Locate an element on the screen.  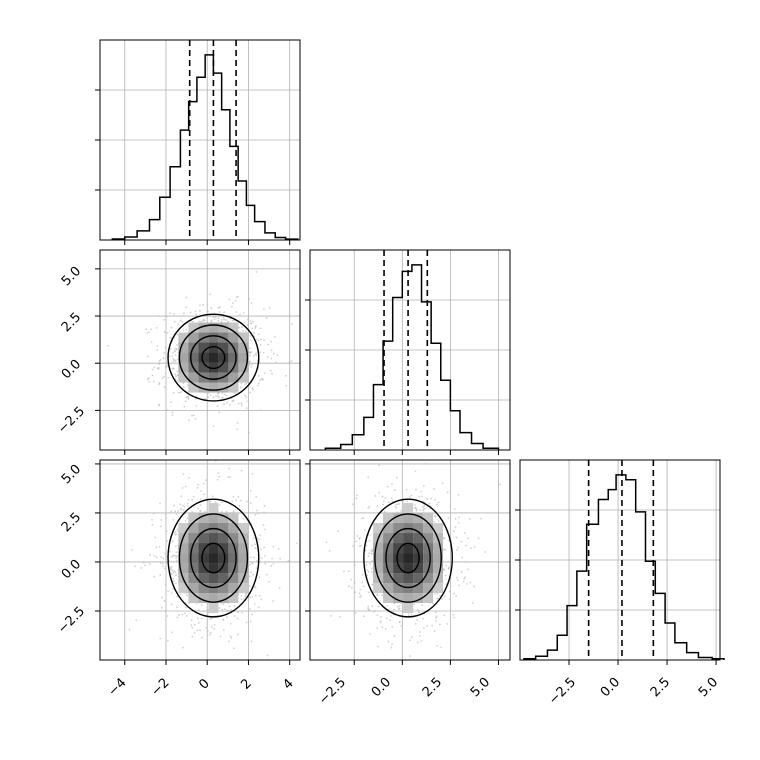
density-contour is located at coordinates (408, 558).